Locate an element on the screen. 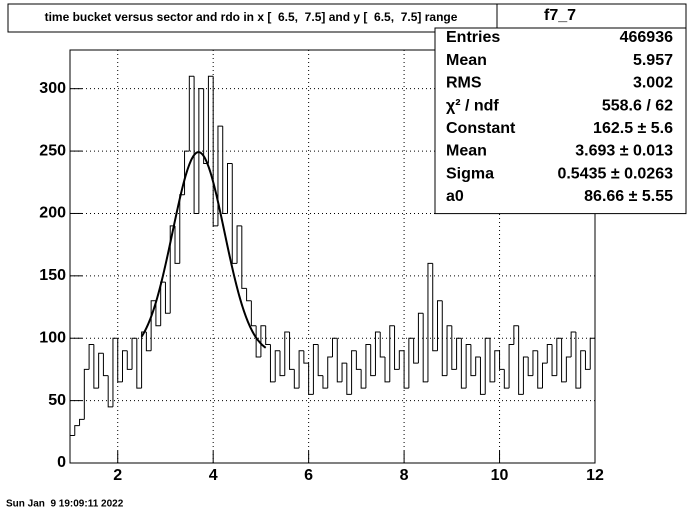 The image size is (700, 514). fit-curve is located at coordinates (203, 250).